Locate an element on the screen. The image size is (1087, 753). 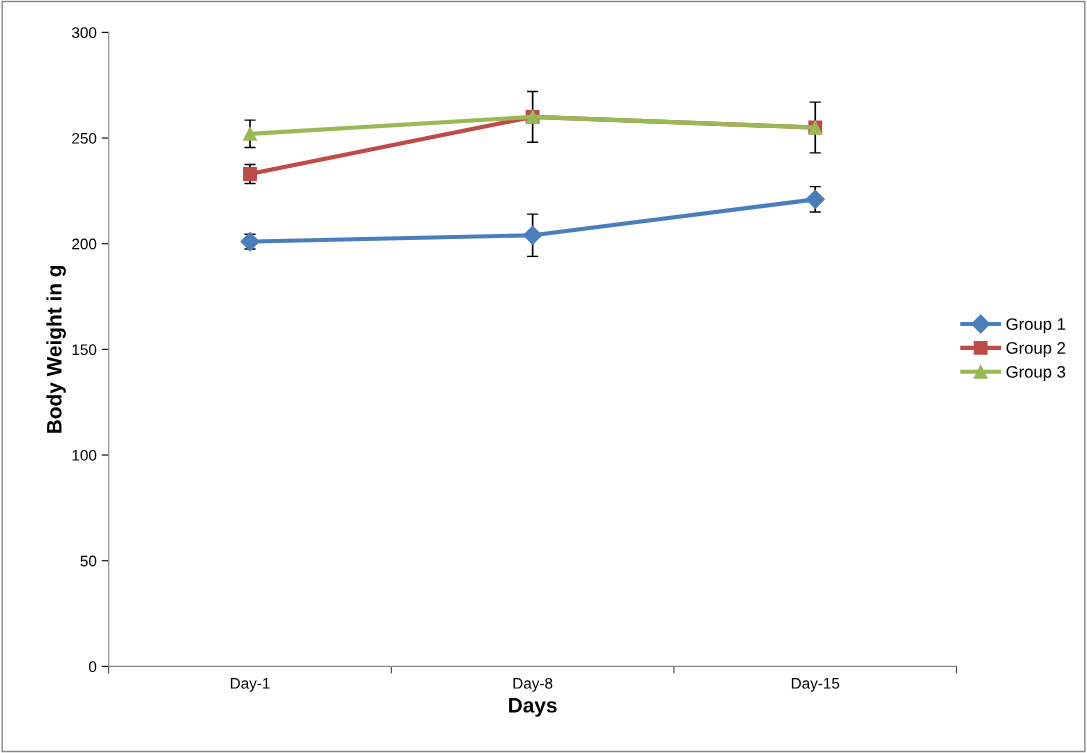
x-axis-title: Days is located at coordinates (533, 707).